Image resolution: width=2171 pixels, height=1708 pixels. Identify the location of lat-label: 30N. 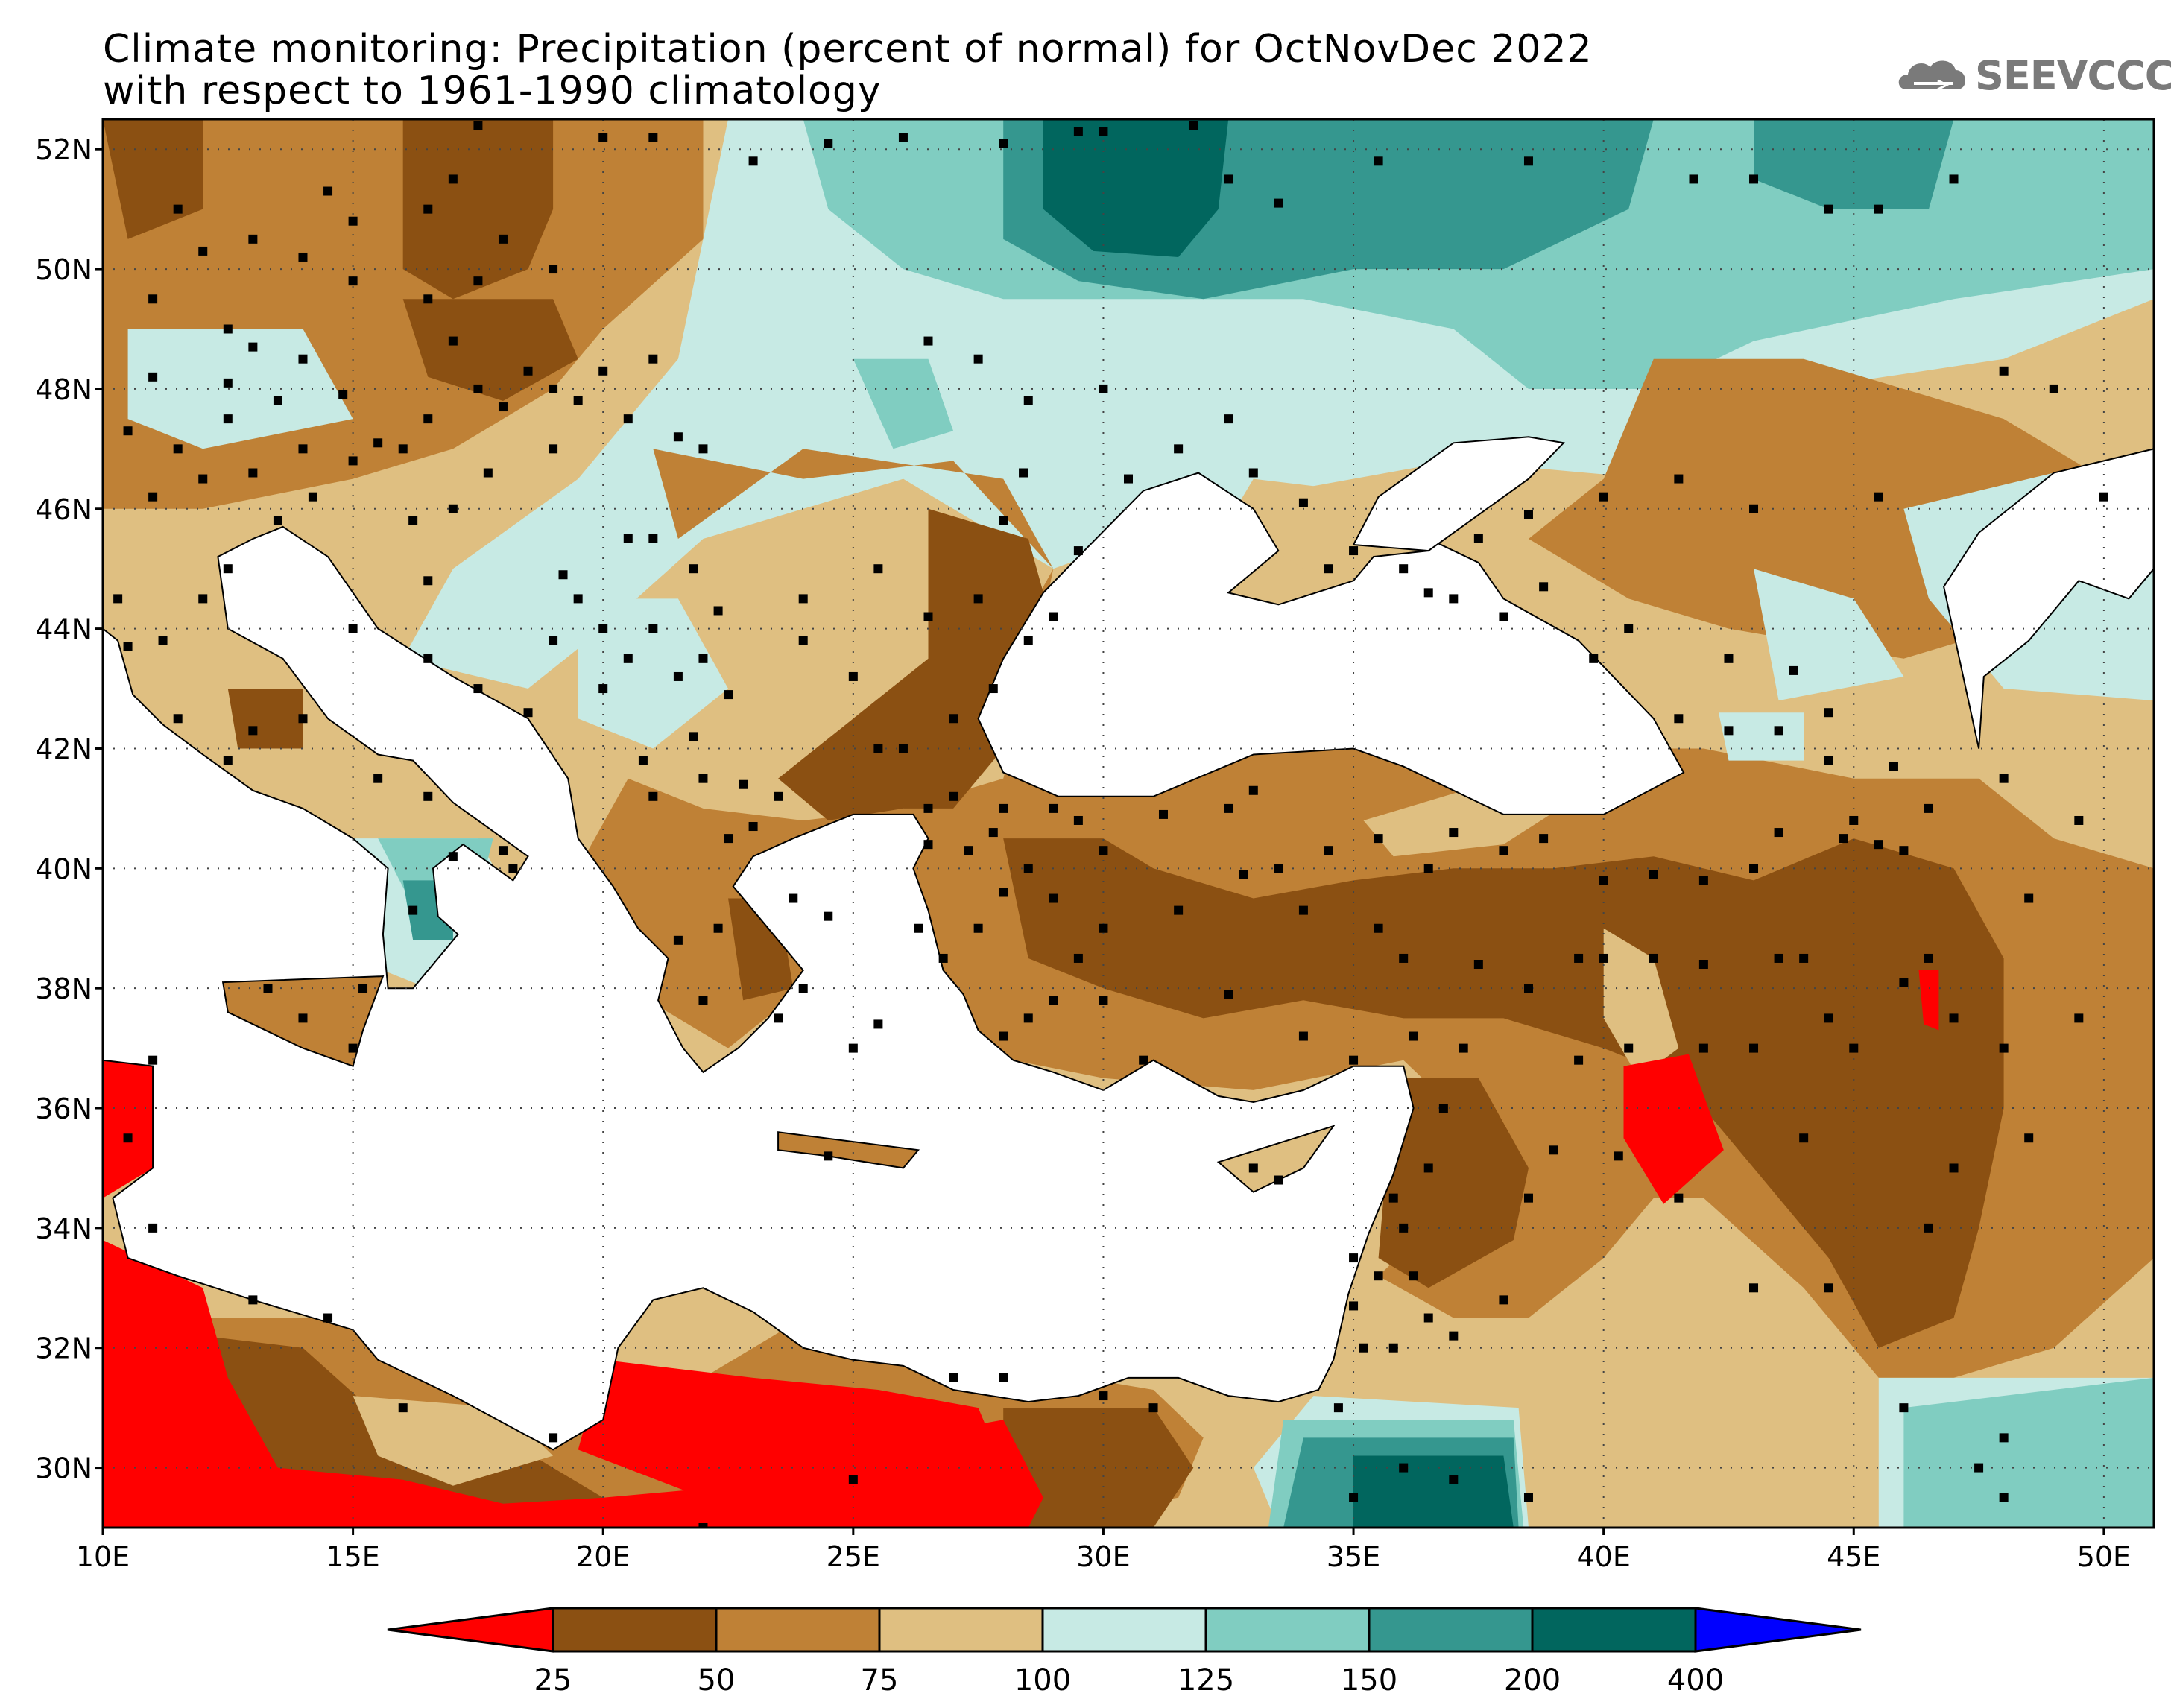
(63, 1468).